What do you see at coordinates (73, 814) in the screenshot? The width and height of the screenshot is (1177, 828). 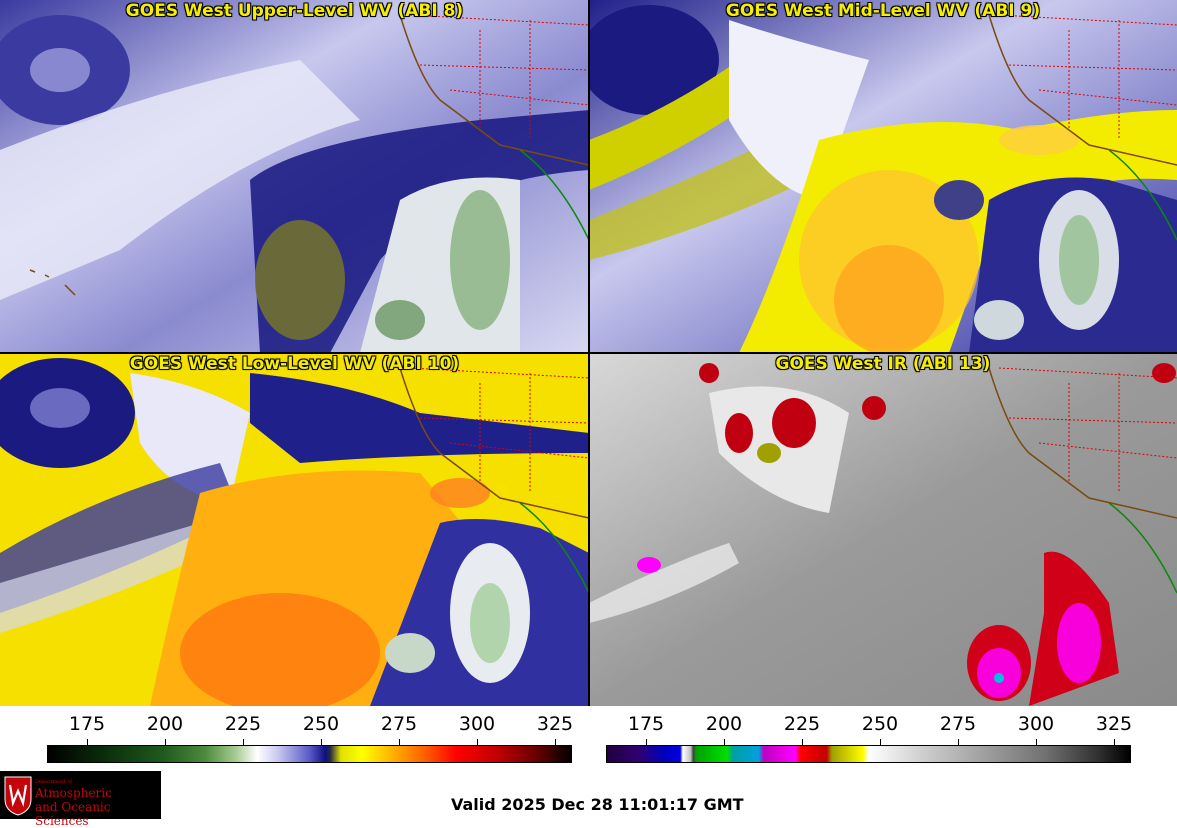 I see `logo-line2: and Oceanic Sciences` at bounding box center [73, 814].